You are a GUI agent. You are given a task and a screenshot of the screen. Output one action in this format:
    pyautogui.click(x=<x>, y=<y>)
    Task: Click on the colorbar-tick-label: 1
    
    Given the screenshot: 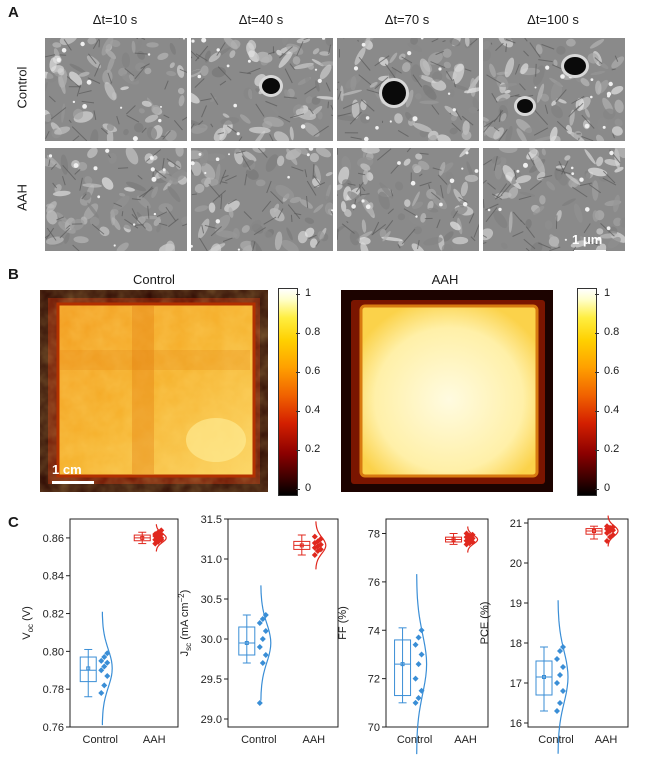 What is the action you would take?
    pyautogui.click(x=308, y=293)
    